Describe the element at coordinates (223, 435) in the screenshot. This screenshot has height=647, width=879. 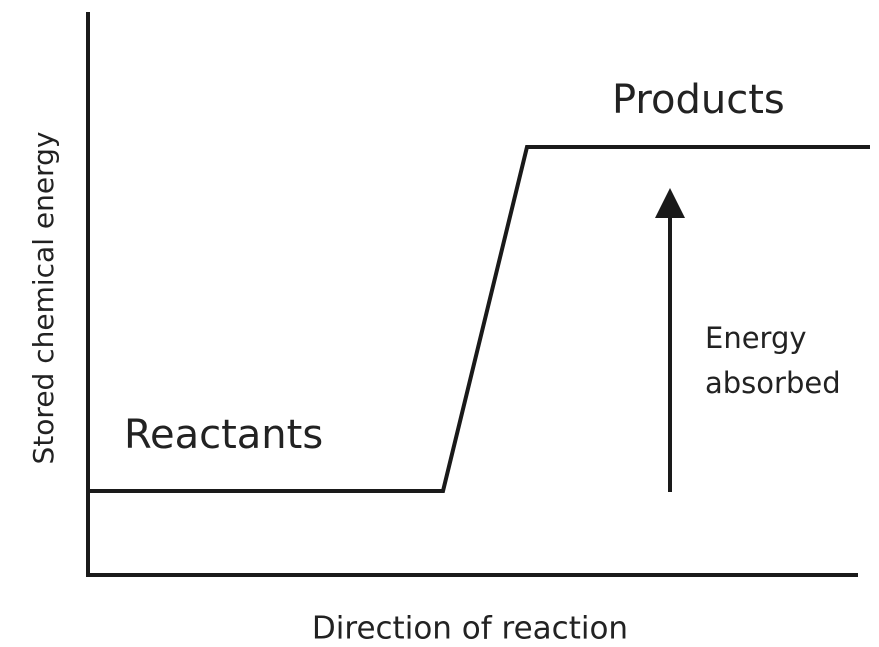
I see `reactants-label: Reactants` at that location.